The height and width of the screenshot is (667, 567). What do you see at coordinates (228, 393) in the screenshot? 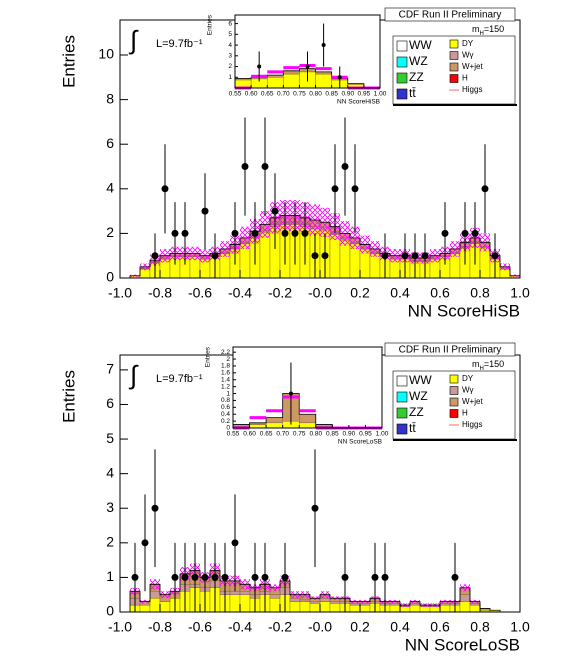
I see `y-tick-label: 1` at bounding box center [228, 393].